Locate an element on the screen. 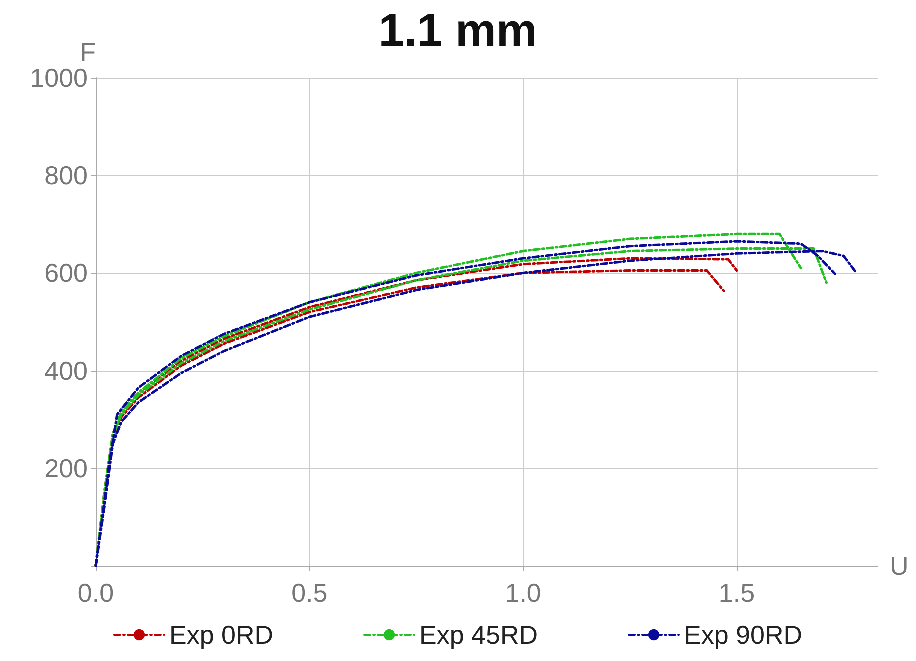 The width and height of the screenshot is (916, 661). x-tick-label: 0.5 is located at coordinates (310, 593).